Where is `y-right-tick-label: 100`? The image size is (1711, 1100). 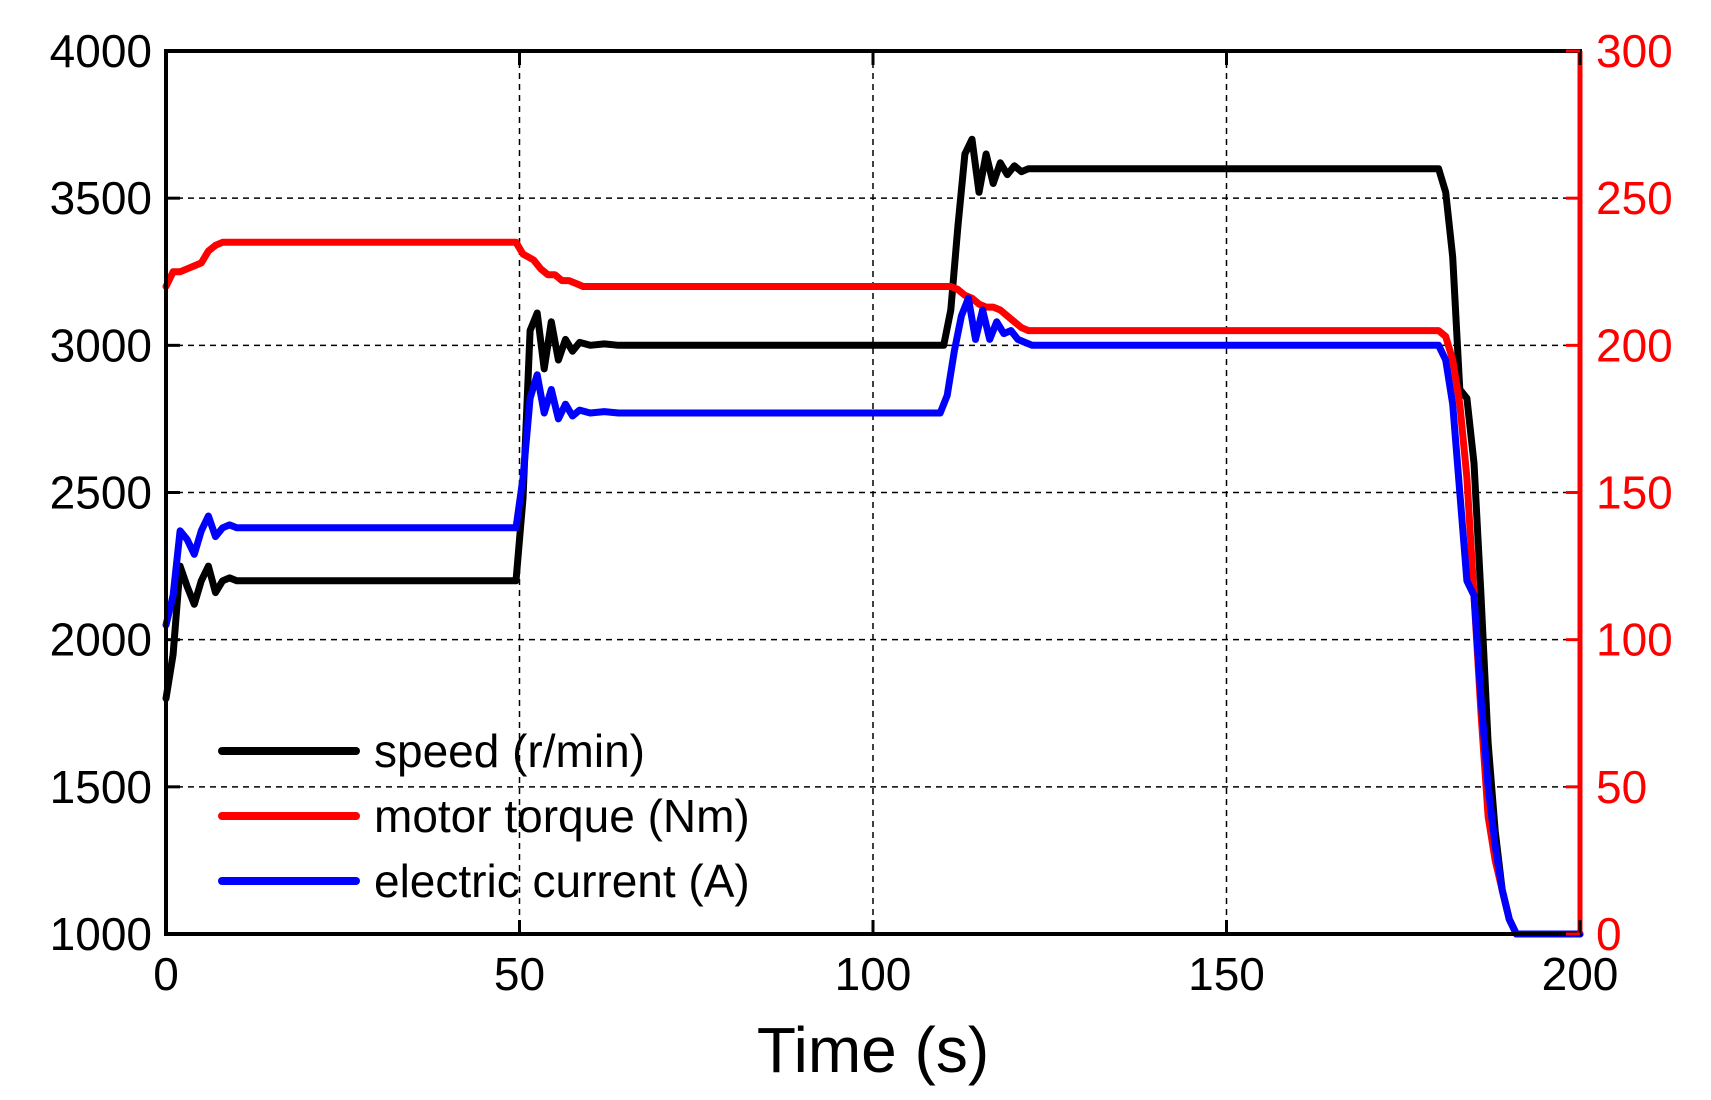 y-right-tick-label: 100 is located at coordinates (1634, 640).